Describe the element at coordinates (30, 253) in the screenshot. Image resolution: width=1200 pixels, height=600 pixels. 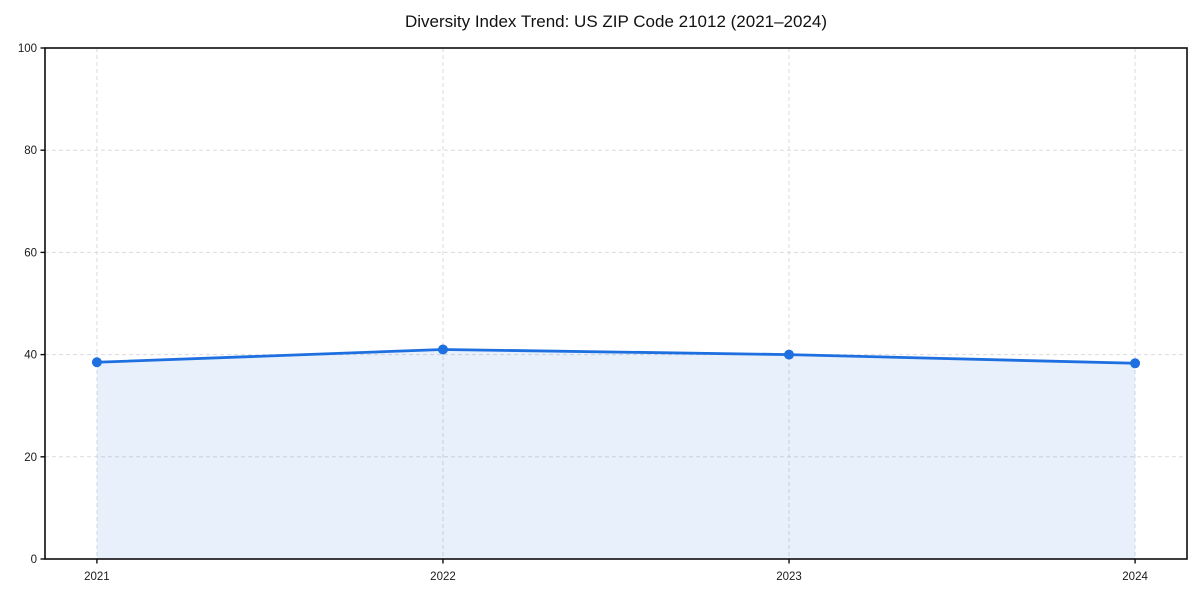
I see `y-tick-label: 60` at that location.